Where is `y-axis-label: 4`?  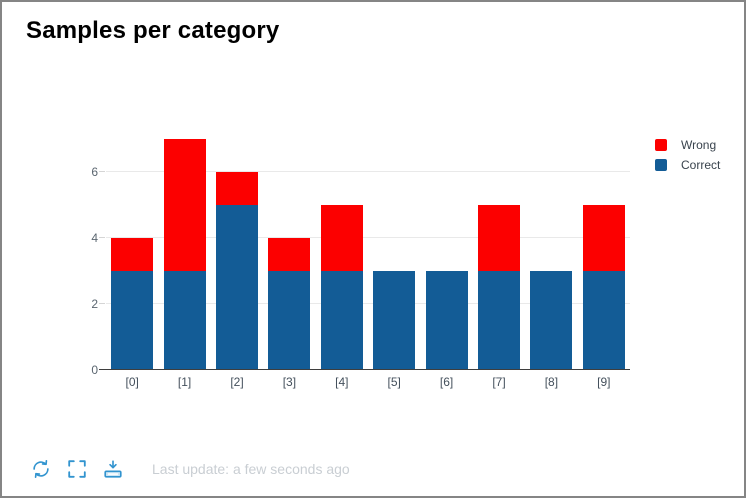
y-axis-label: 4 is located at coordinates (94, 238).